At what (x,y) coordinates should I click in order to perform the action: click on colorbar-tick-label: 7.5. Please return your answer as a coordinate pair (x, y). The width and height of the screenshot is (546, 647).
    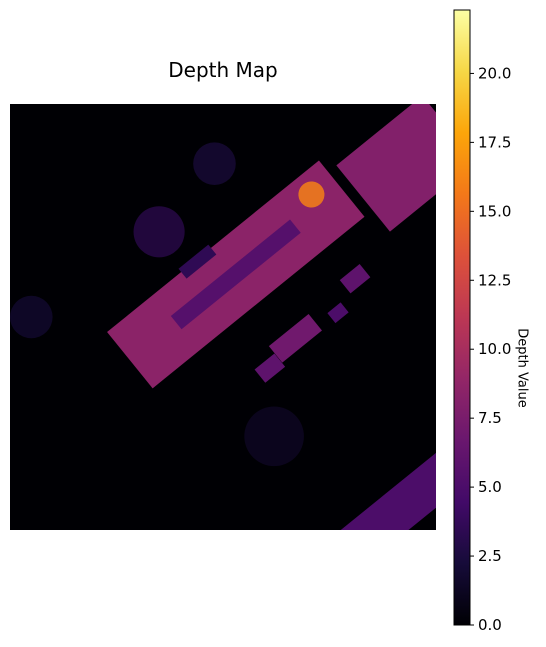
    Looking at the image, I should click on (490, 418).